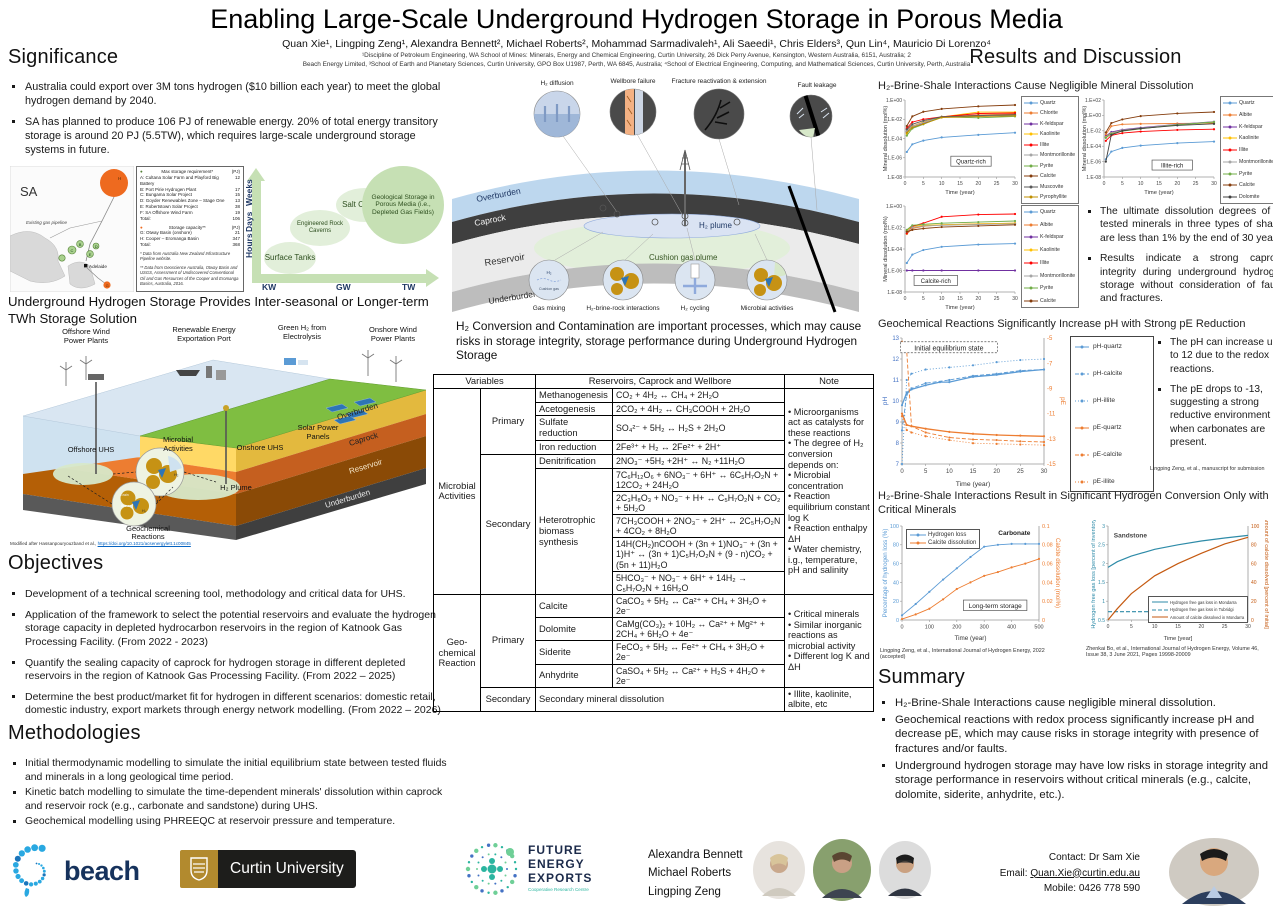  What do you see at coordinates (684, 891) in the screenshot?
I see `name-lingping: Lingping Zeng` at bounding box center [684, 891].